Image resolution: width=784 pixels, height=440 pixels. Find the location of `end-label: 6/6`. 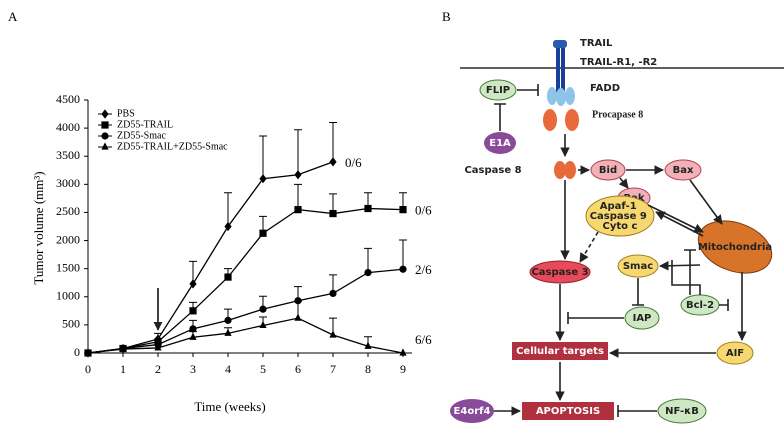

end-label: 6/6 is located at coordinates (423, 339).